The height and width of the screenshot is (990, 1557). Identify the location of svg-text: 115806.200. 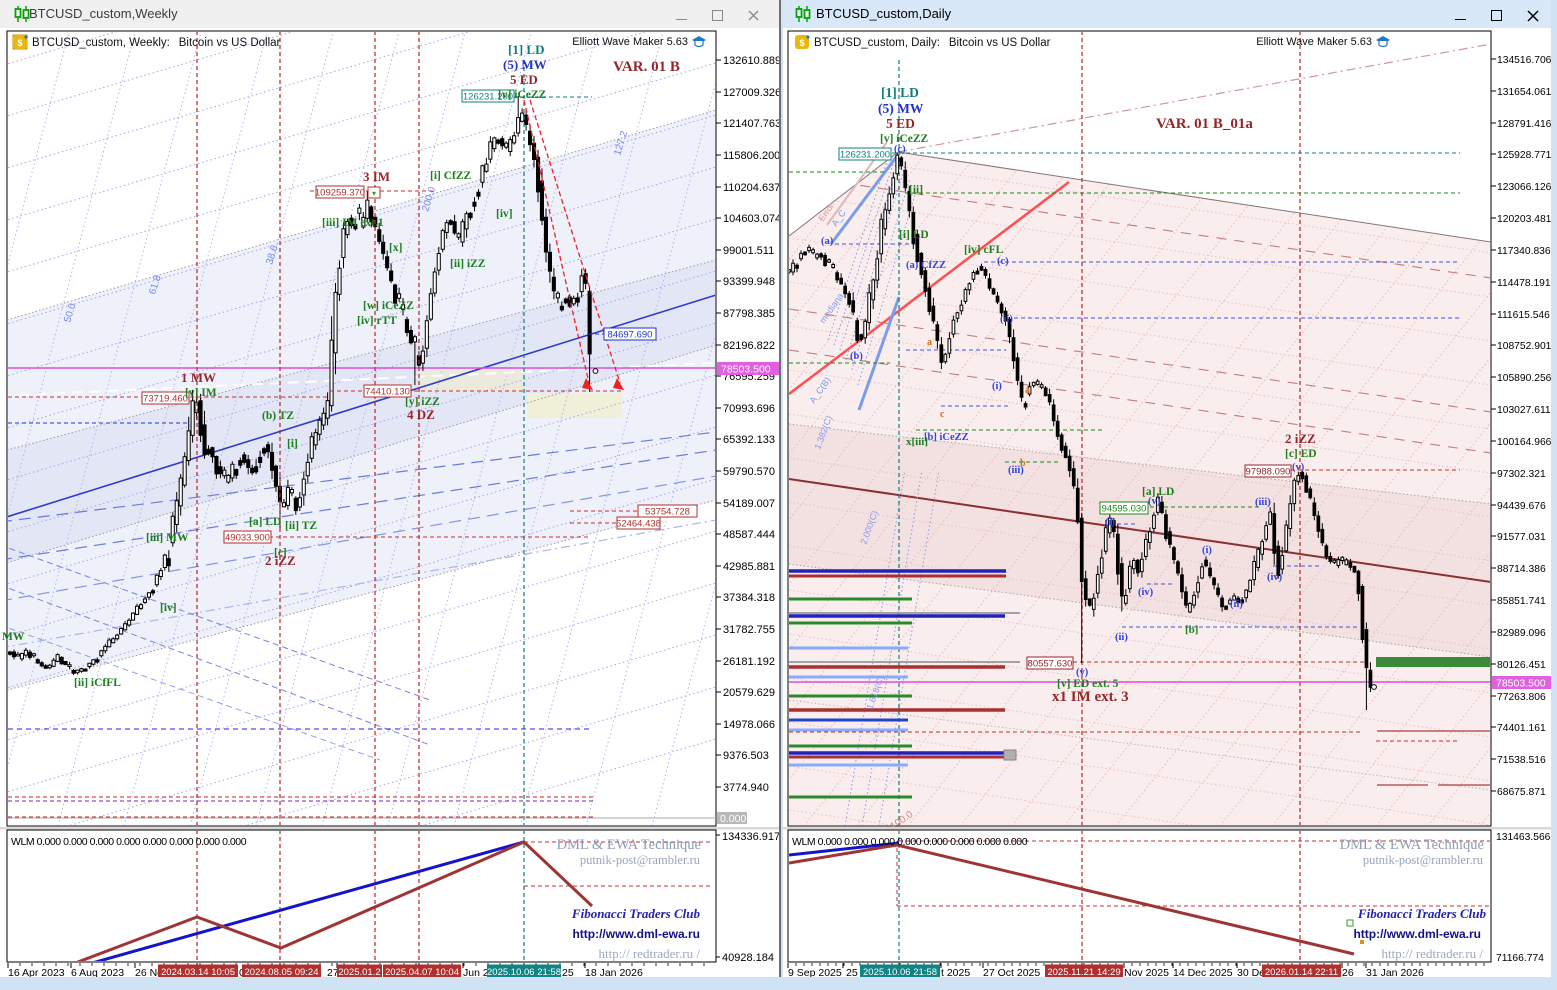
(751, 156).